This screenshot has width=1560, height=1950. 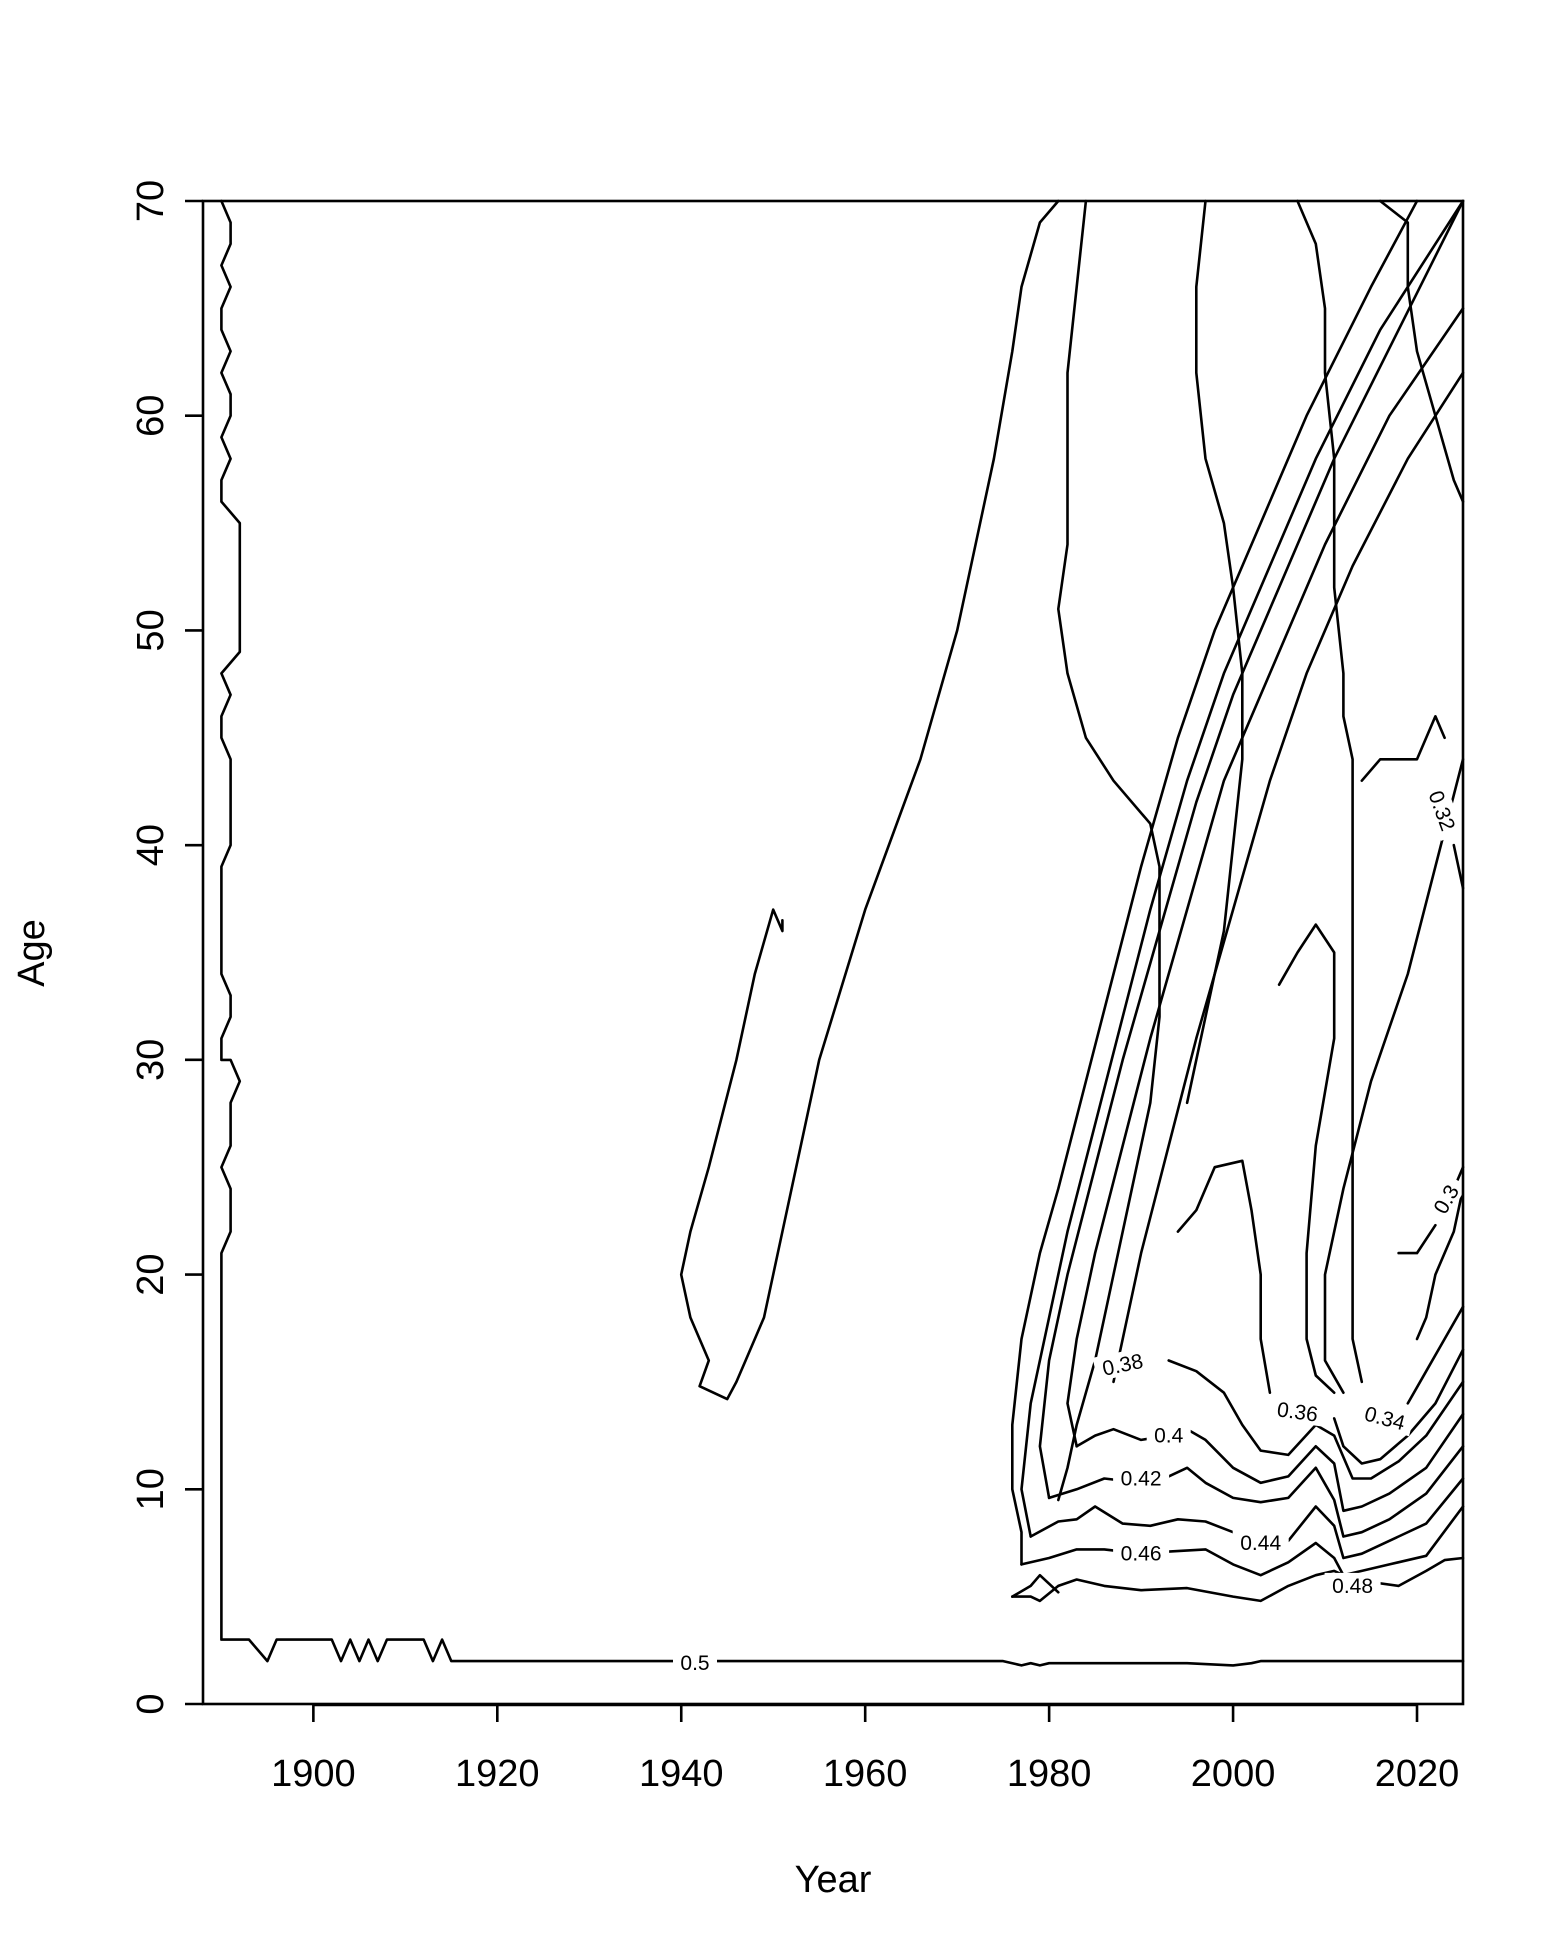 I want to click on x-tick-label: 1920, so click(x=497, y=1774).